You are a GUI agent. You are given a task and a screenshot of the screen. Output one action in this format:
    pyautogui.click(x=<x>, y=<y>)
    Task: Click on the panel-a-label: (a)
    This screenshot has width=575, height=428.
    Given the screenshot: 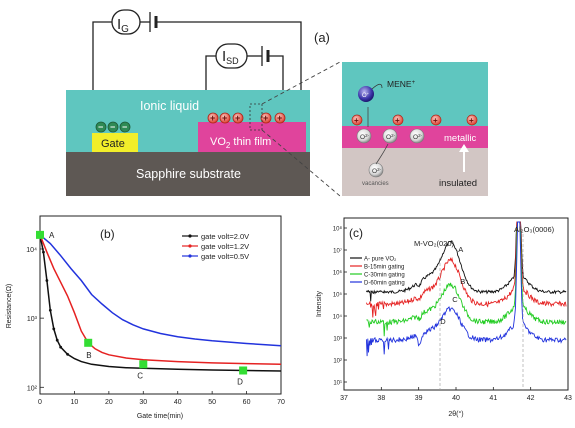 What is the action you would take?
    pyautogui.click(x=322, y=37)
    